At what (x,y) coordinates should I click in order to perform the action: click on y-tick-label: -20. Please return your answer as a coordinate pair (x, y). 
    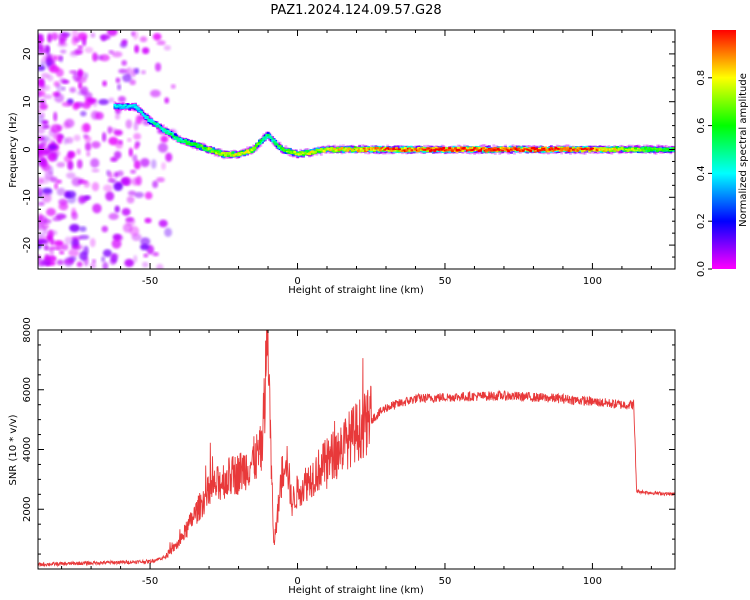
    Looking at the image, I should click on (27, 245).